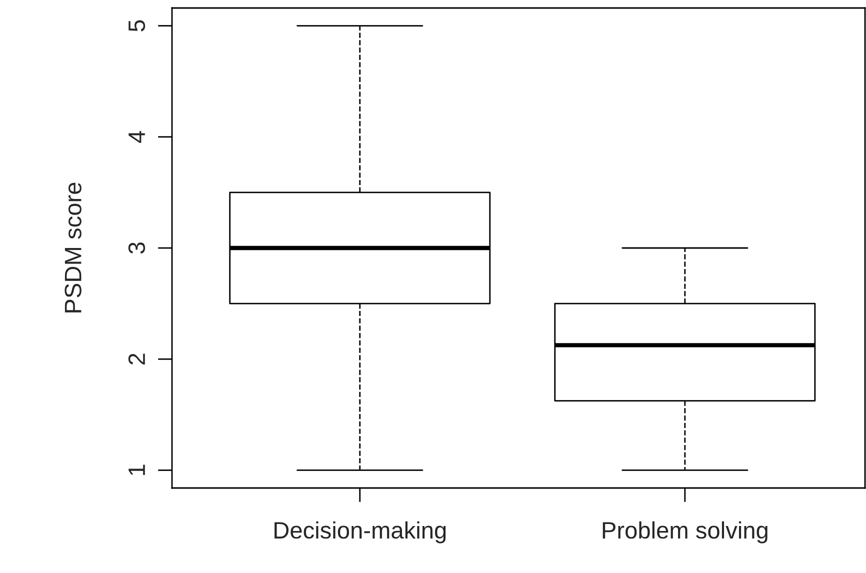 This screenshot has height=573, width=866. Describe the element at coordinates (136, 137) in the screenshot. I see `y-tick-label: 4` at that location.